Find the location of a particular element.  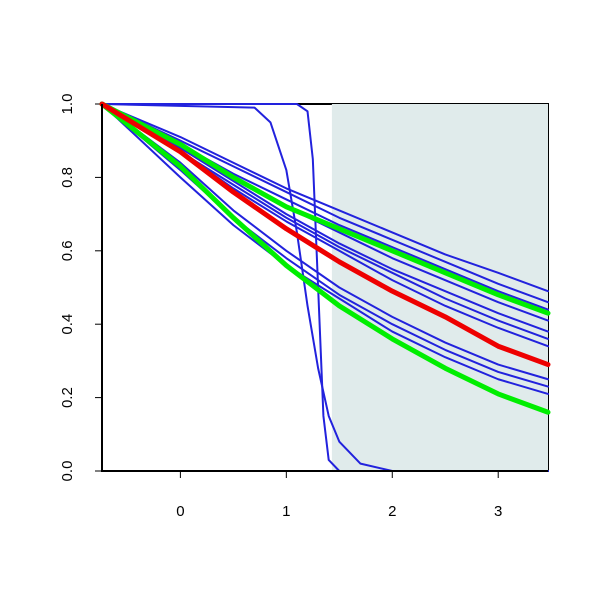

x-tick-label: 3 is located at coordinates (498, 511).